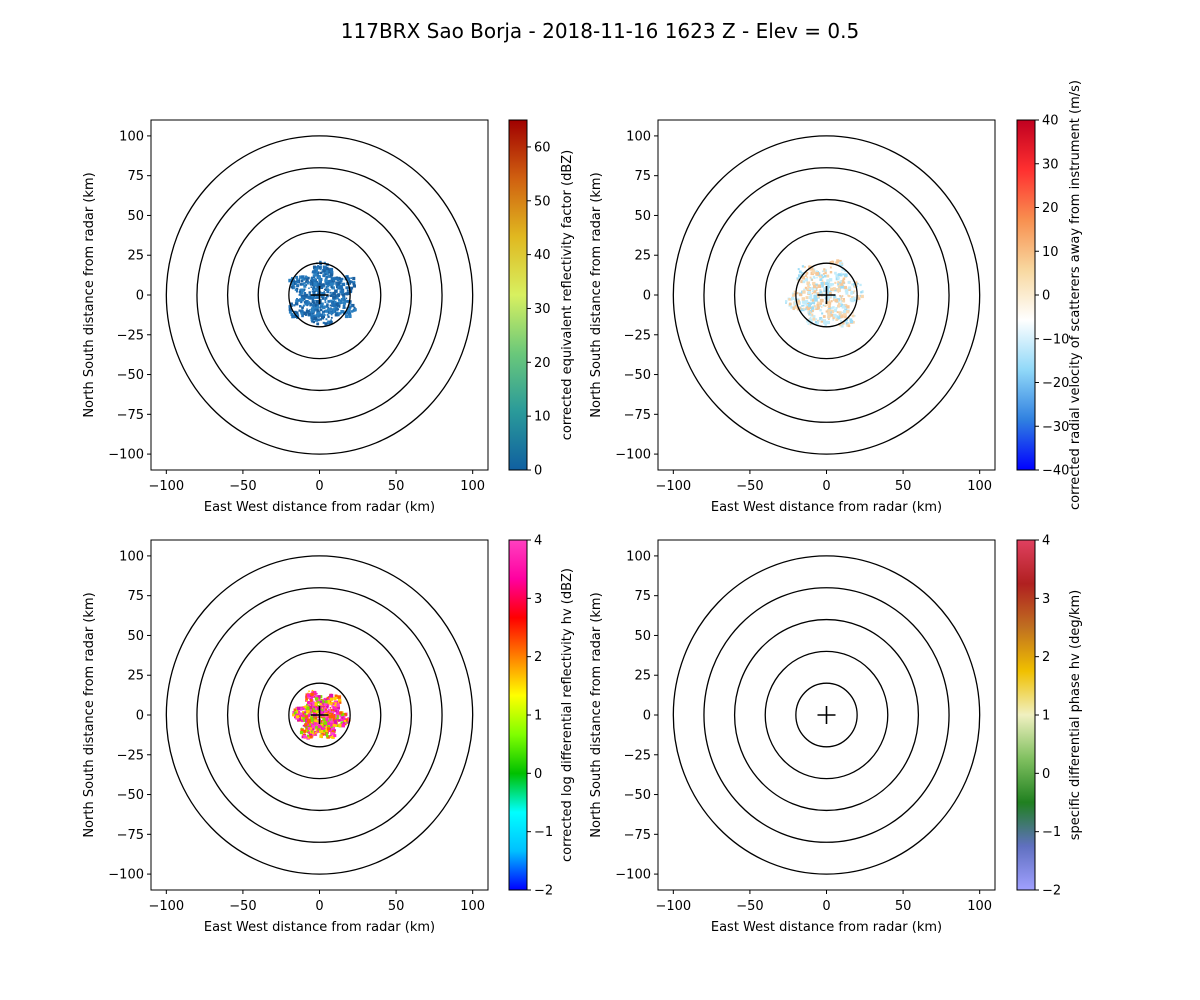 The image size is (1200, 1000). What do you see at coordinates (538, 471) in the screenshot?
I see `colorbar-tick-label: 0` at bounding box center [538, 471].